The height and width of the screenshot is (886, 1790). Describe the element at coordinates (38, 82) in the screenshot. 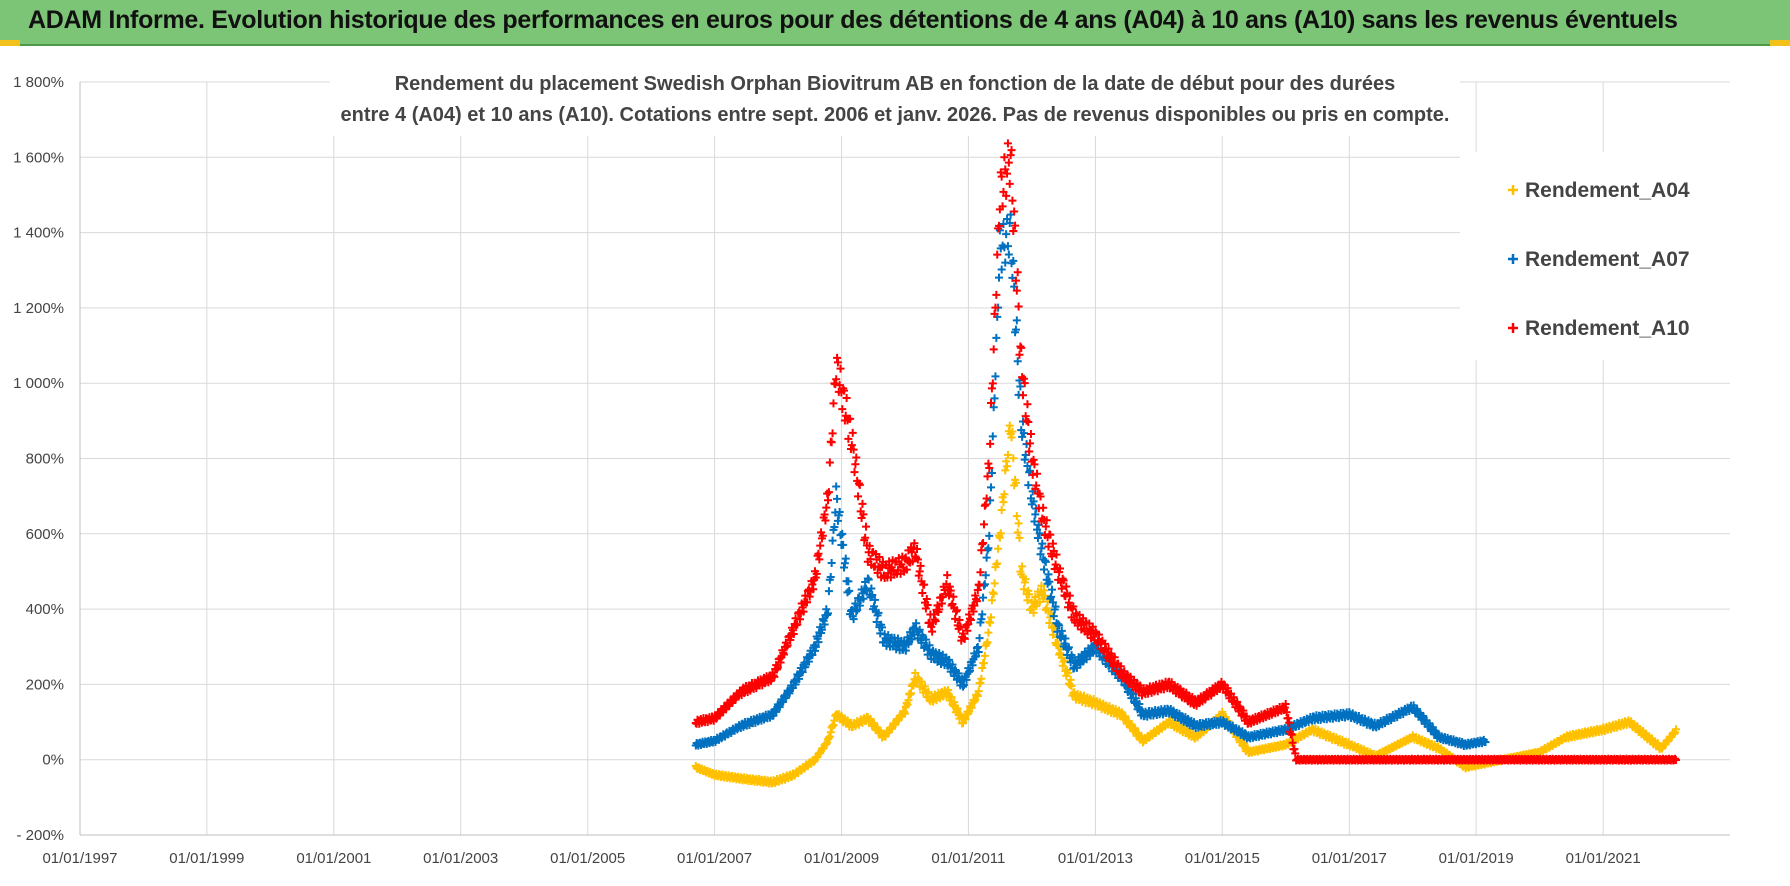

I see `y-tick-label: 1 800%` at that location.